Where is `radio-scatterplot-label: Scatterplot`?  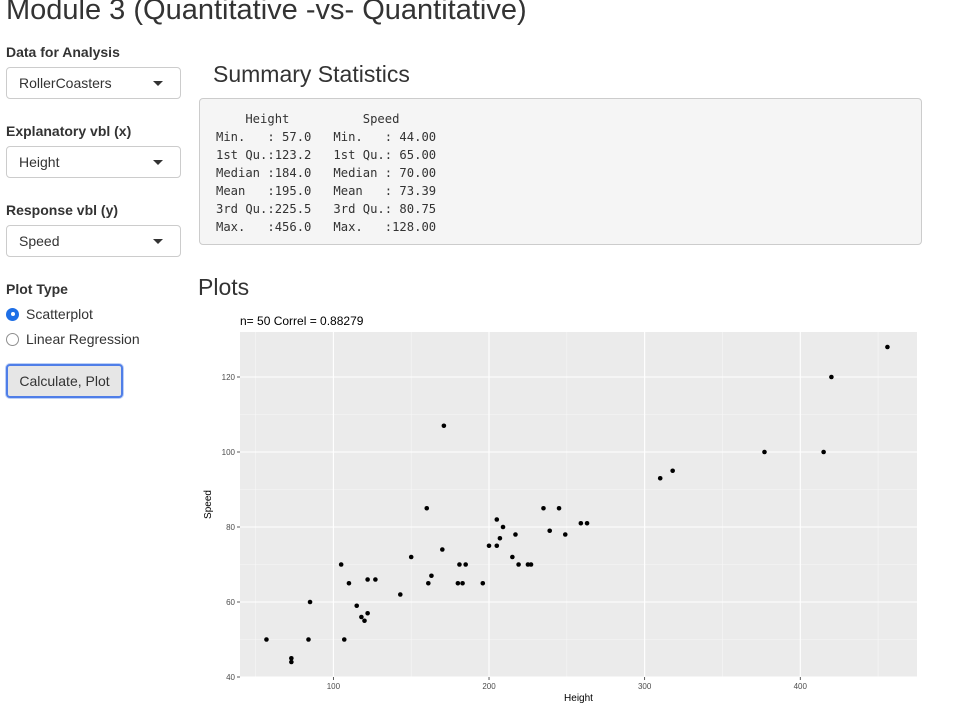
radio-scatterplot-label: Scatterplot is located at coordinates (59, 314).